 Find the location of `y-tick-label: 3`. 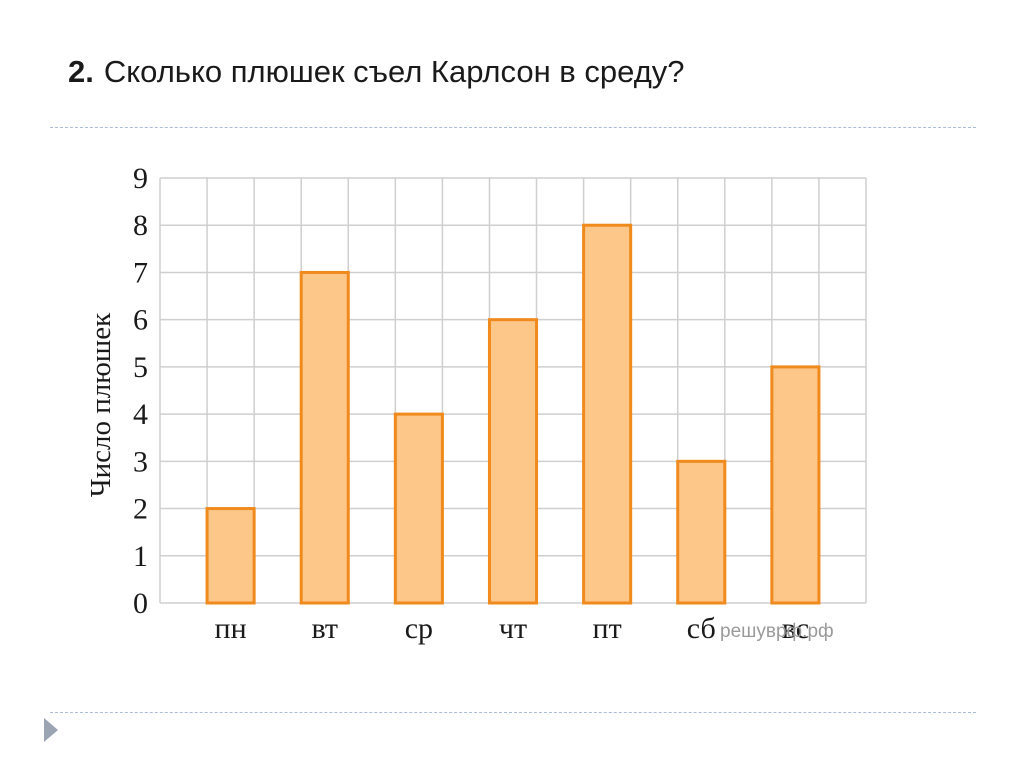

y-tick-label: 3 is located at coordinates (140, 461).